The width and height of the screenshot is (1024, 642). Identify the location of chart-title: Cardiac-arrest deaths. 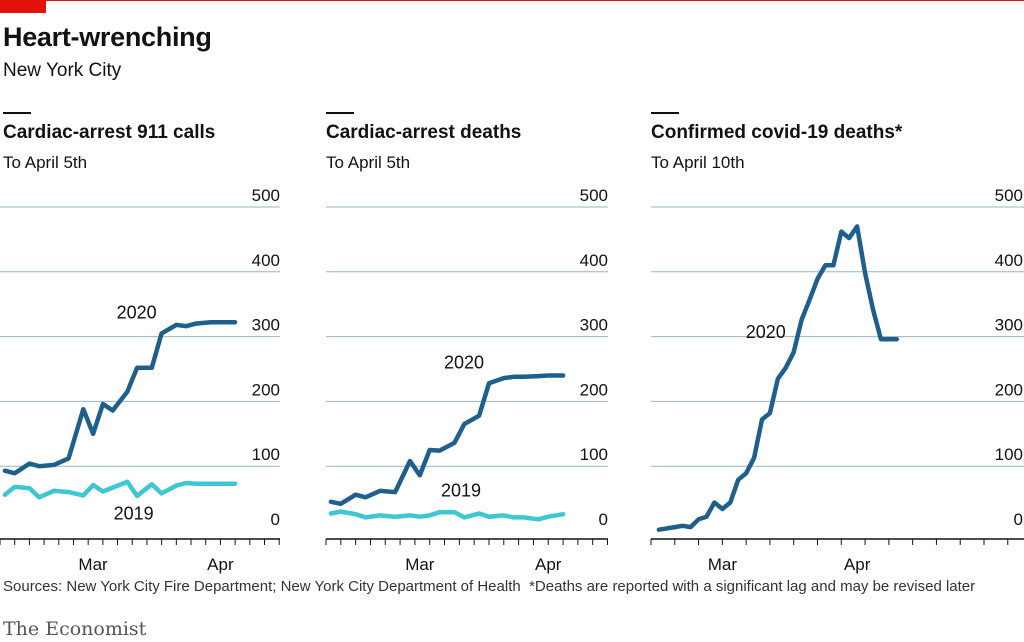
(424, 132).